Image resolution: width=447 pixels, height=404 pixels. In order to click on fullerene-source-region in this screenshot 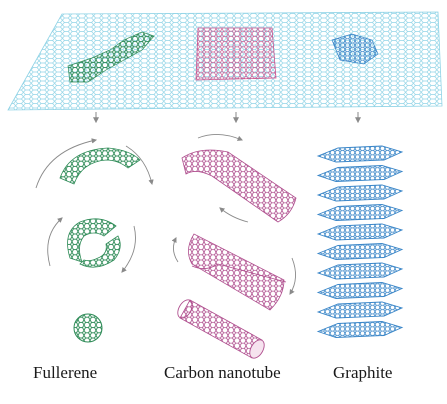, I will do `click(111, 57)`.